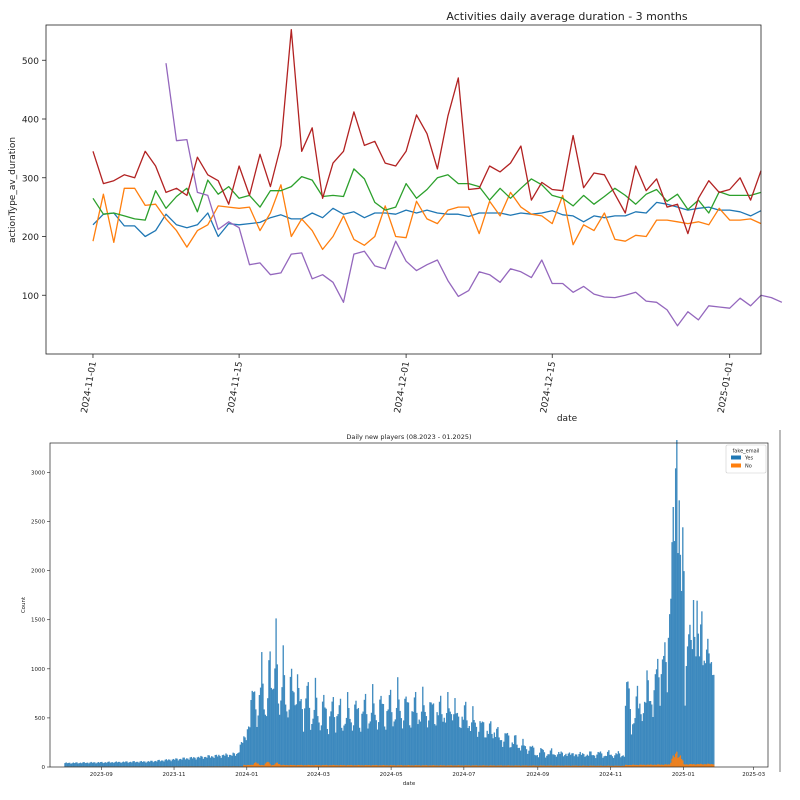 The width and height of the screenshot is (800, 800). Describe the element at coordinates (748, 466) in the screenshot. I see `legend-label-no: No` at that location.